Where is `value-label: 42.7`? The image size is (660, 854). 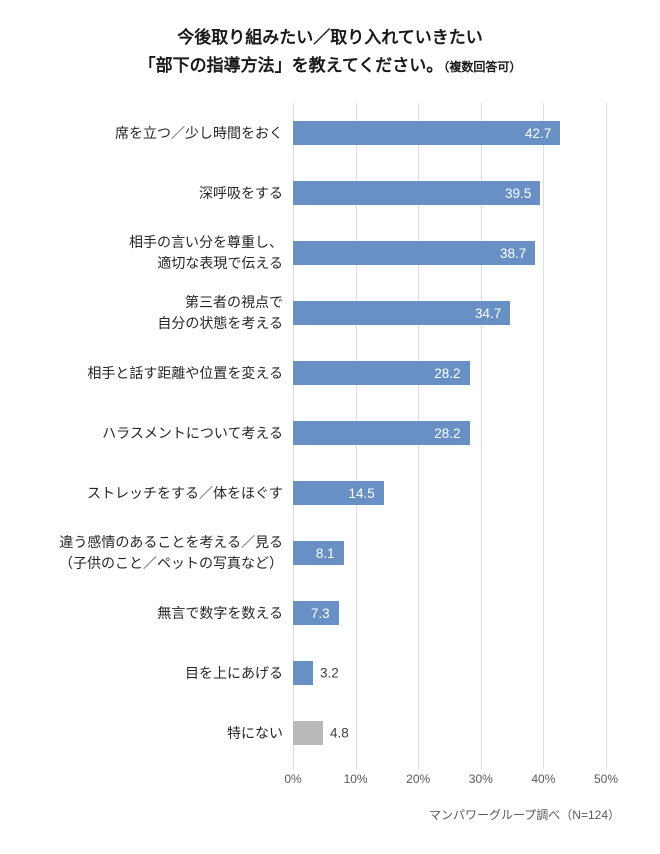 value-label: 42.7 is located at coordinates (538, 133).